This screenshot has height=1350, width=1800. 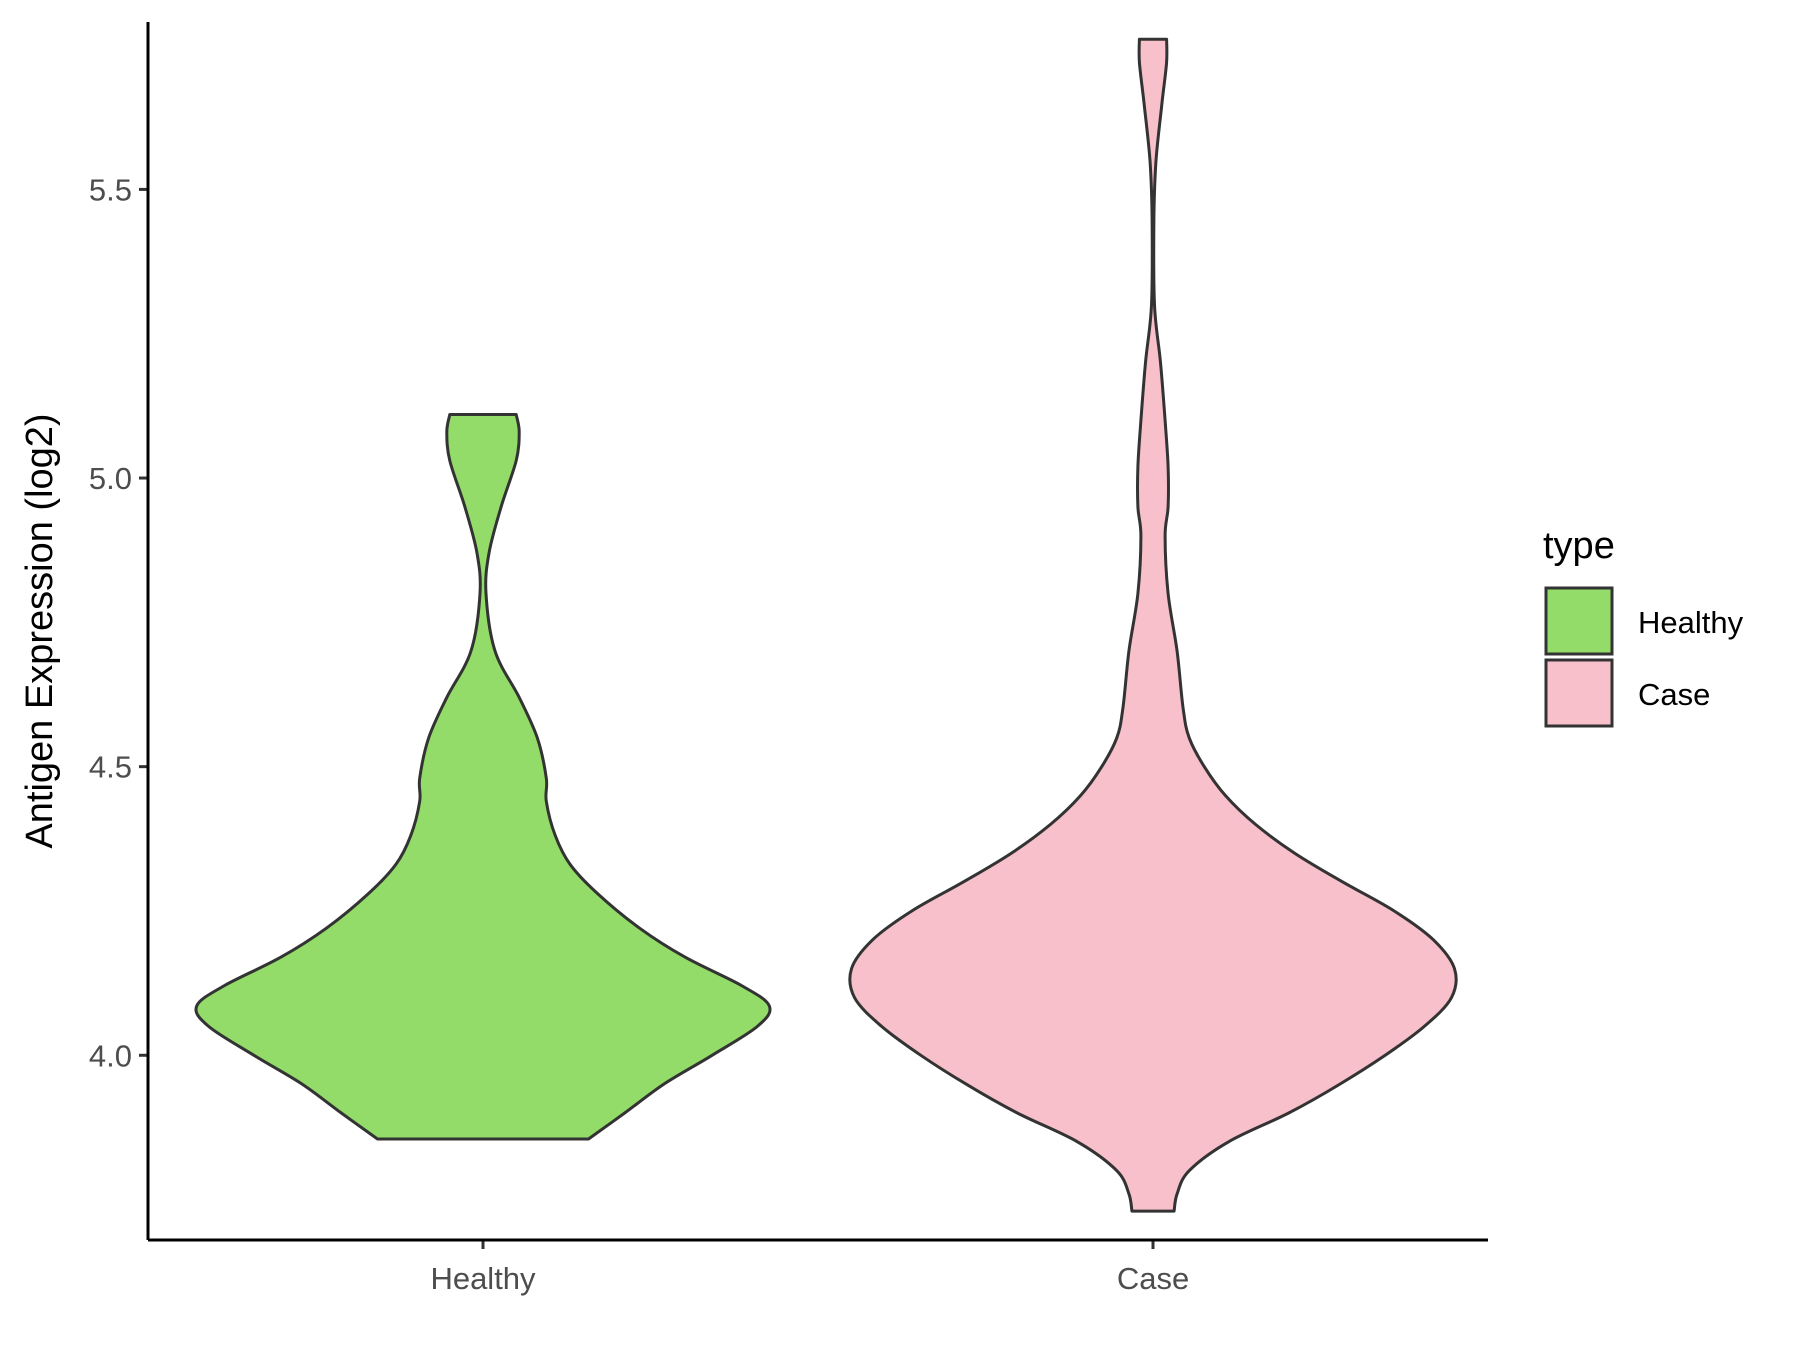 What do you see at coordinates (110, 767) in the screenshot?
I see `y-tick-label: 4.5` at bounding box center [110, 767].